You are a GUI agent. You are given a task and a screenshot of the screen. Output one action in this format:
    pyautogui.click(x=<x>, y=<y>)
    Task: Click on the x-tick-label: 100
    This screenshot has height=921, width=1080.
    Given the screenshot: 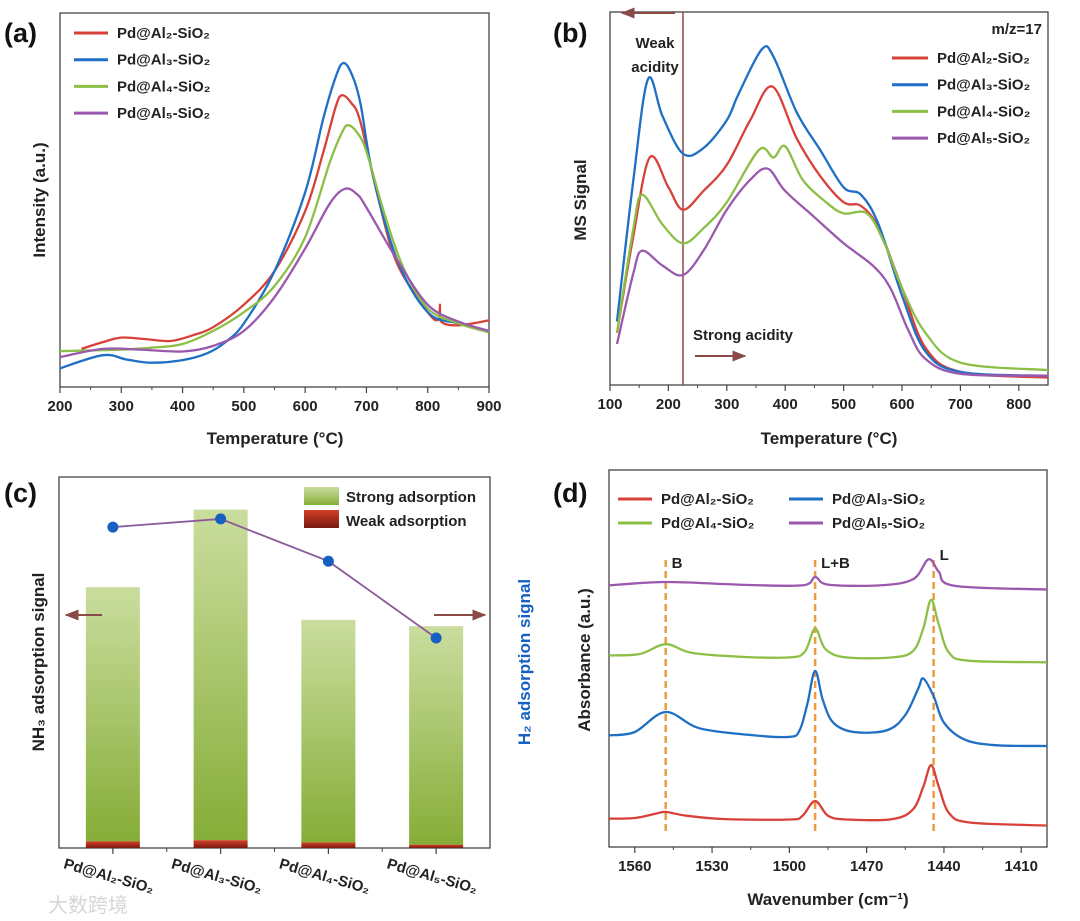 What is the action you would take?
    pyautogui.click(x=609, y=404)
    